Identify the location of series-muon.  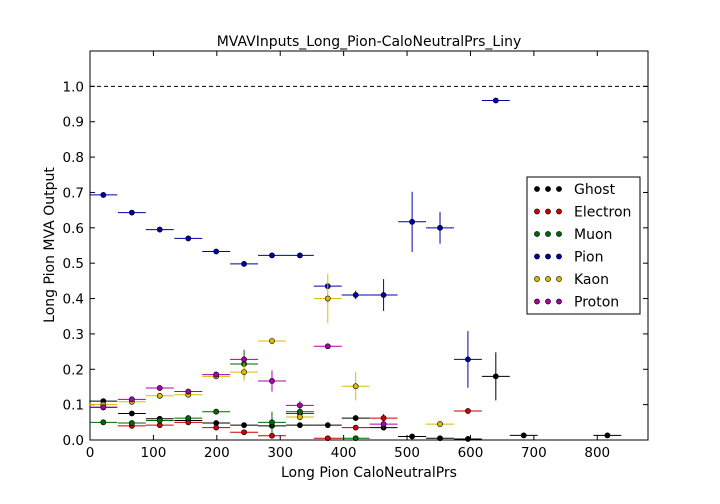
(229, 395).